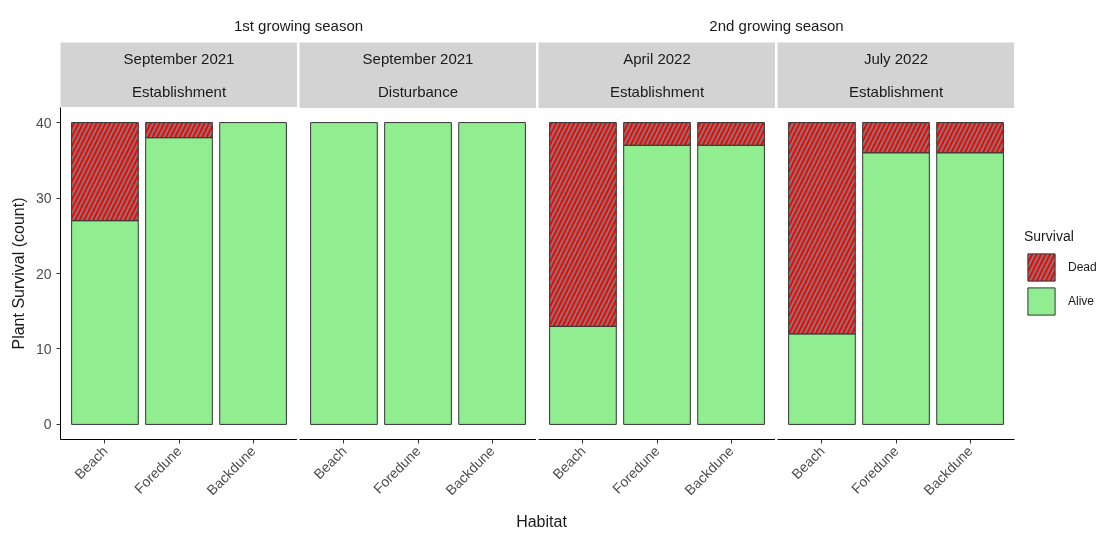 This screenshot has height=540, width=1120. Describe the element at coordinates (418, 75) in the screenshot. I see `chart-subtitle: September 2021 Disturbance` at that location.